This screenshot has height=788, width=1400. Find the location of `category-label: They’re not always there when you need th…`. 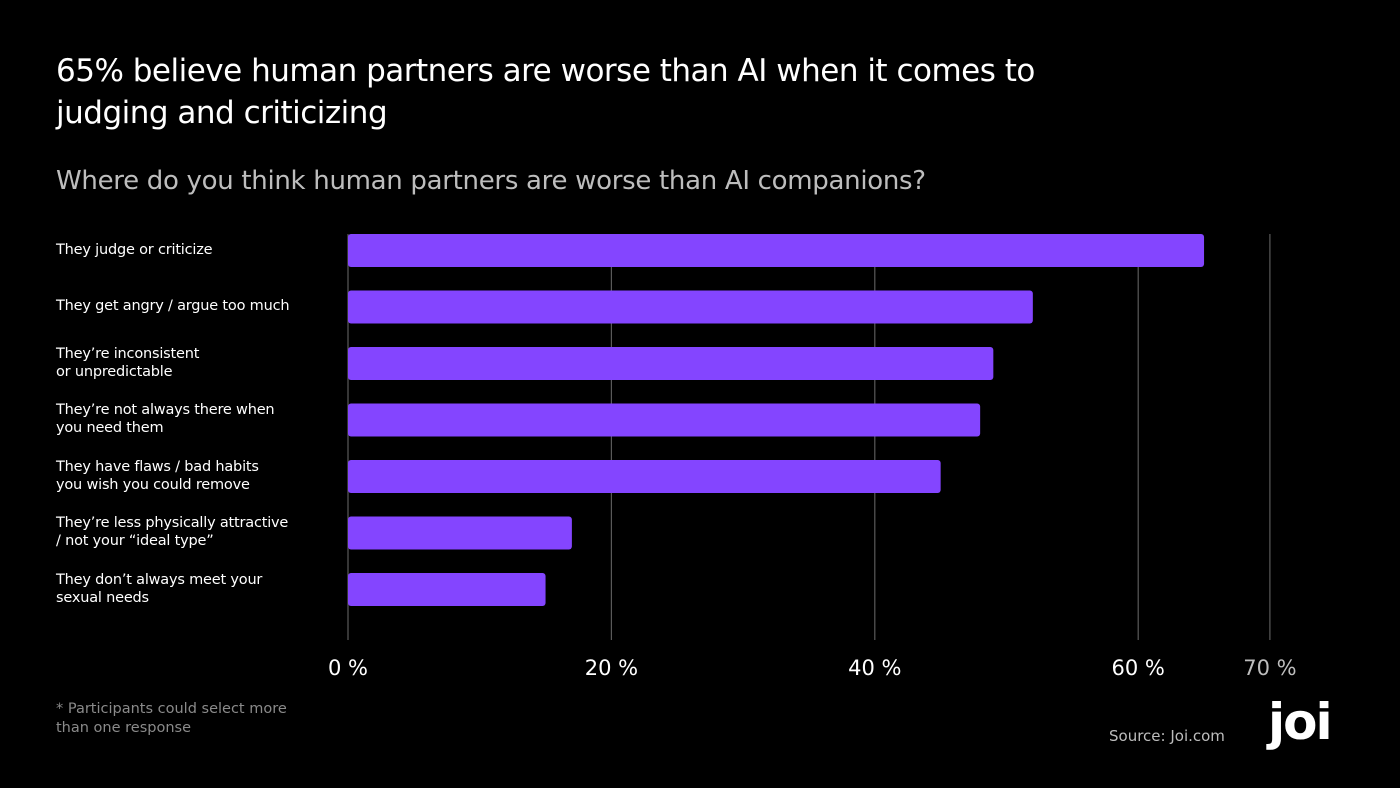

category-label: They’re not always there when you need th… is located at coordinates (196, 419).